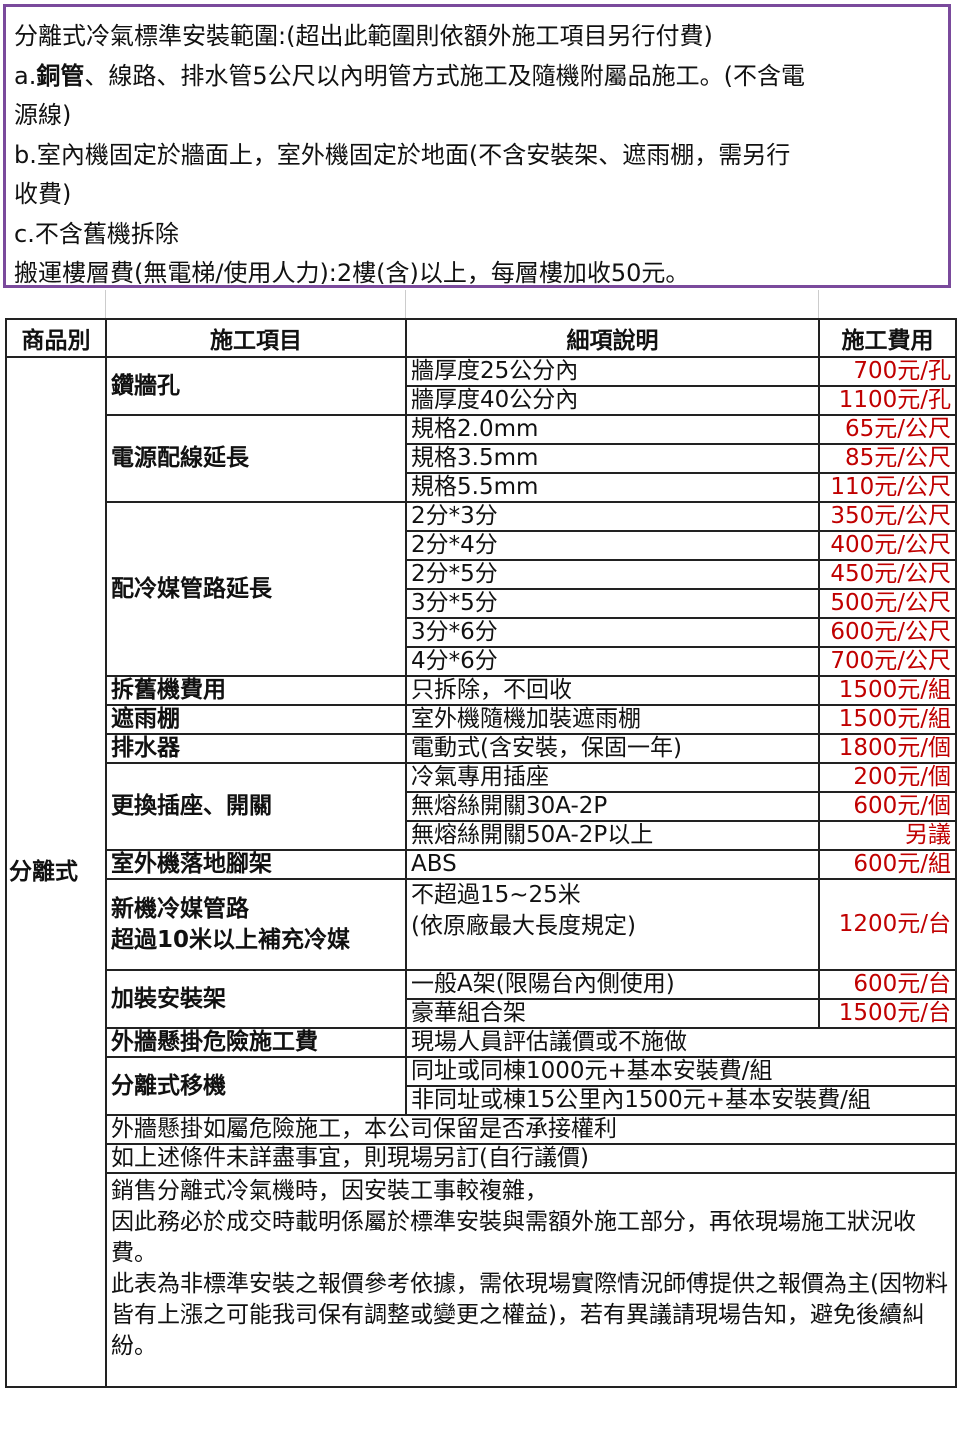  I want to click on item-cell: 遮雨棚, so click(256, 719).